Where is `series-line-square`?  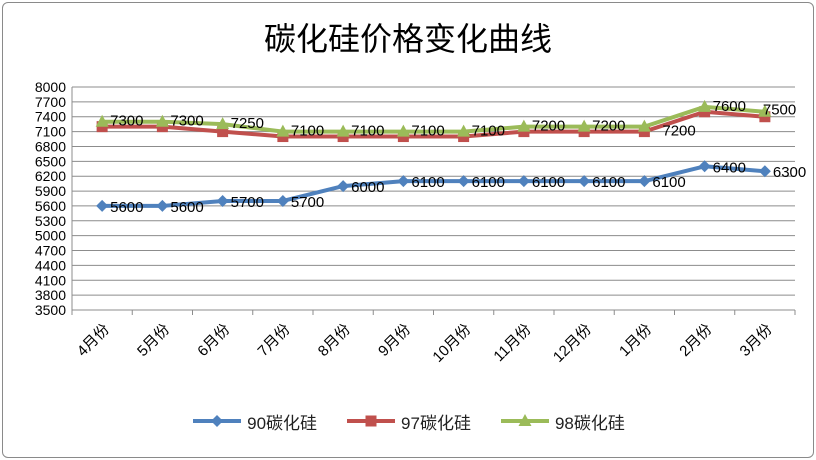 series-line-square is located at coordinates (434, 124).